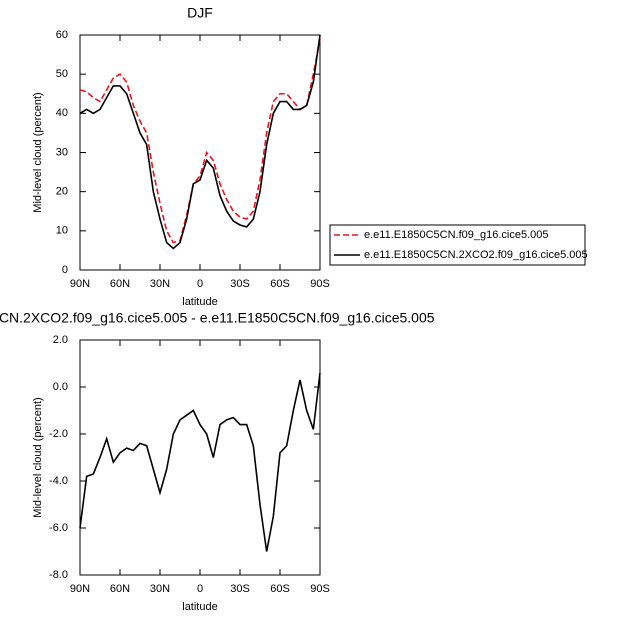 The image size is (621, 621). What do you see at coordinates (62, 152) in the screenshot?
I see `y-tick-label: 30` at bounding box center [62, 152].